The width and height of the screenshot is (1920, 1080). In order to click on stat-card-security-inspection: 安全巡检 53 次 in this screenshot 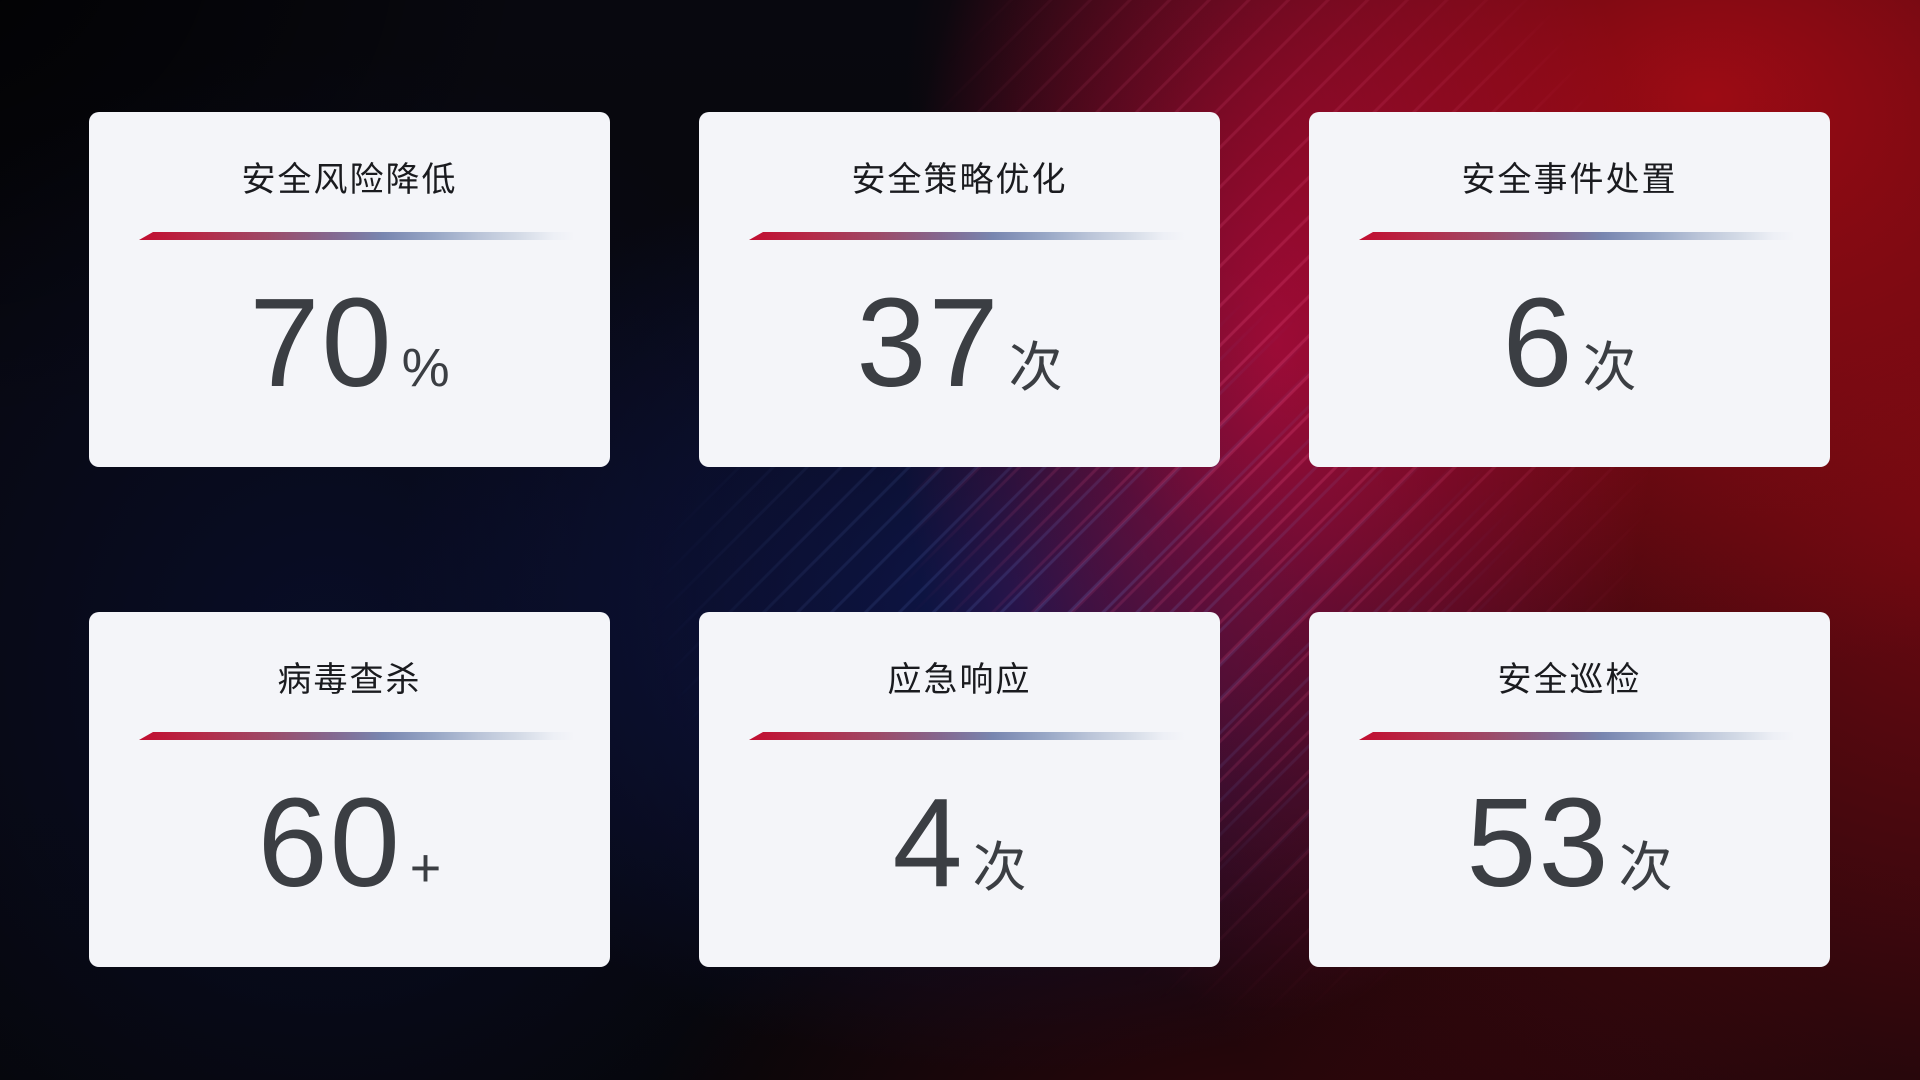, I will do `click(1569, 789)`.